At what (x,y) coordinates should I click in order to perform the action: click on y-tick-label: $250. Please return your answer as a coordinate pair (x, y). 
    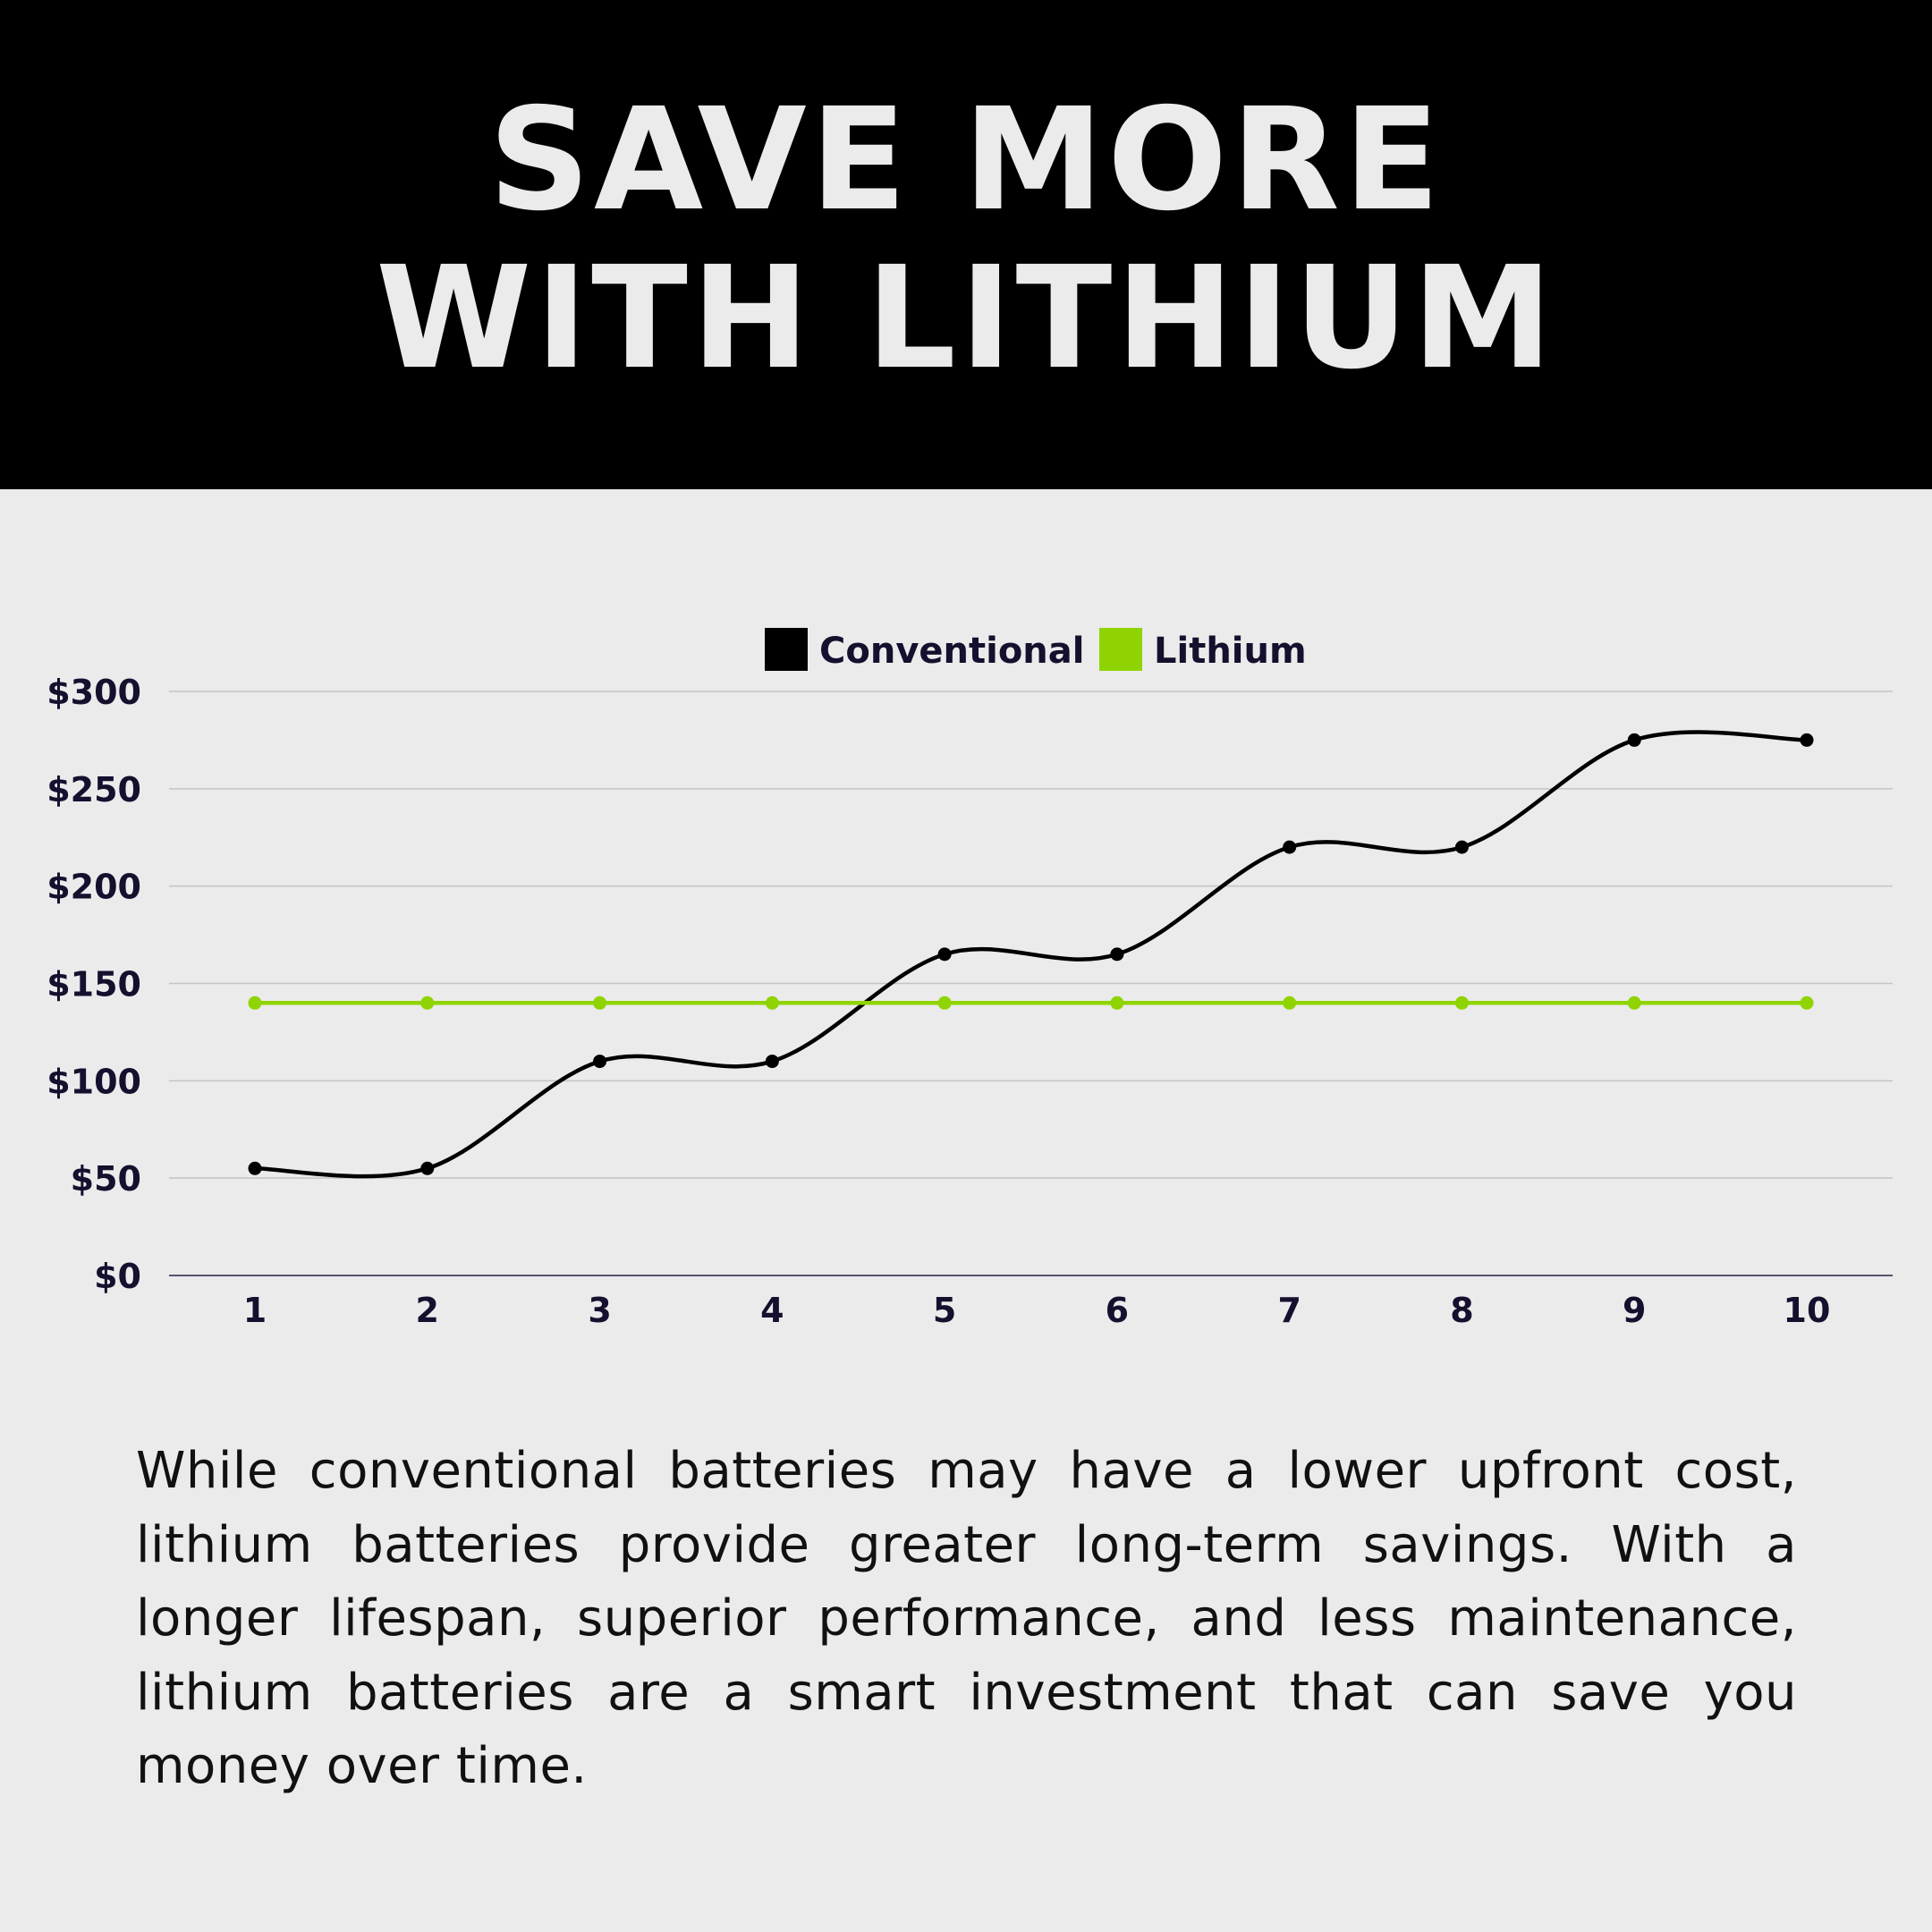
    Looking at the image, I should click on (94, 789).